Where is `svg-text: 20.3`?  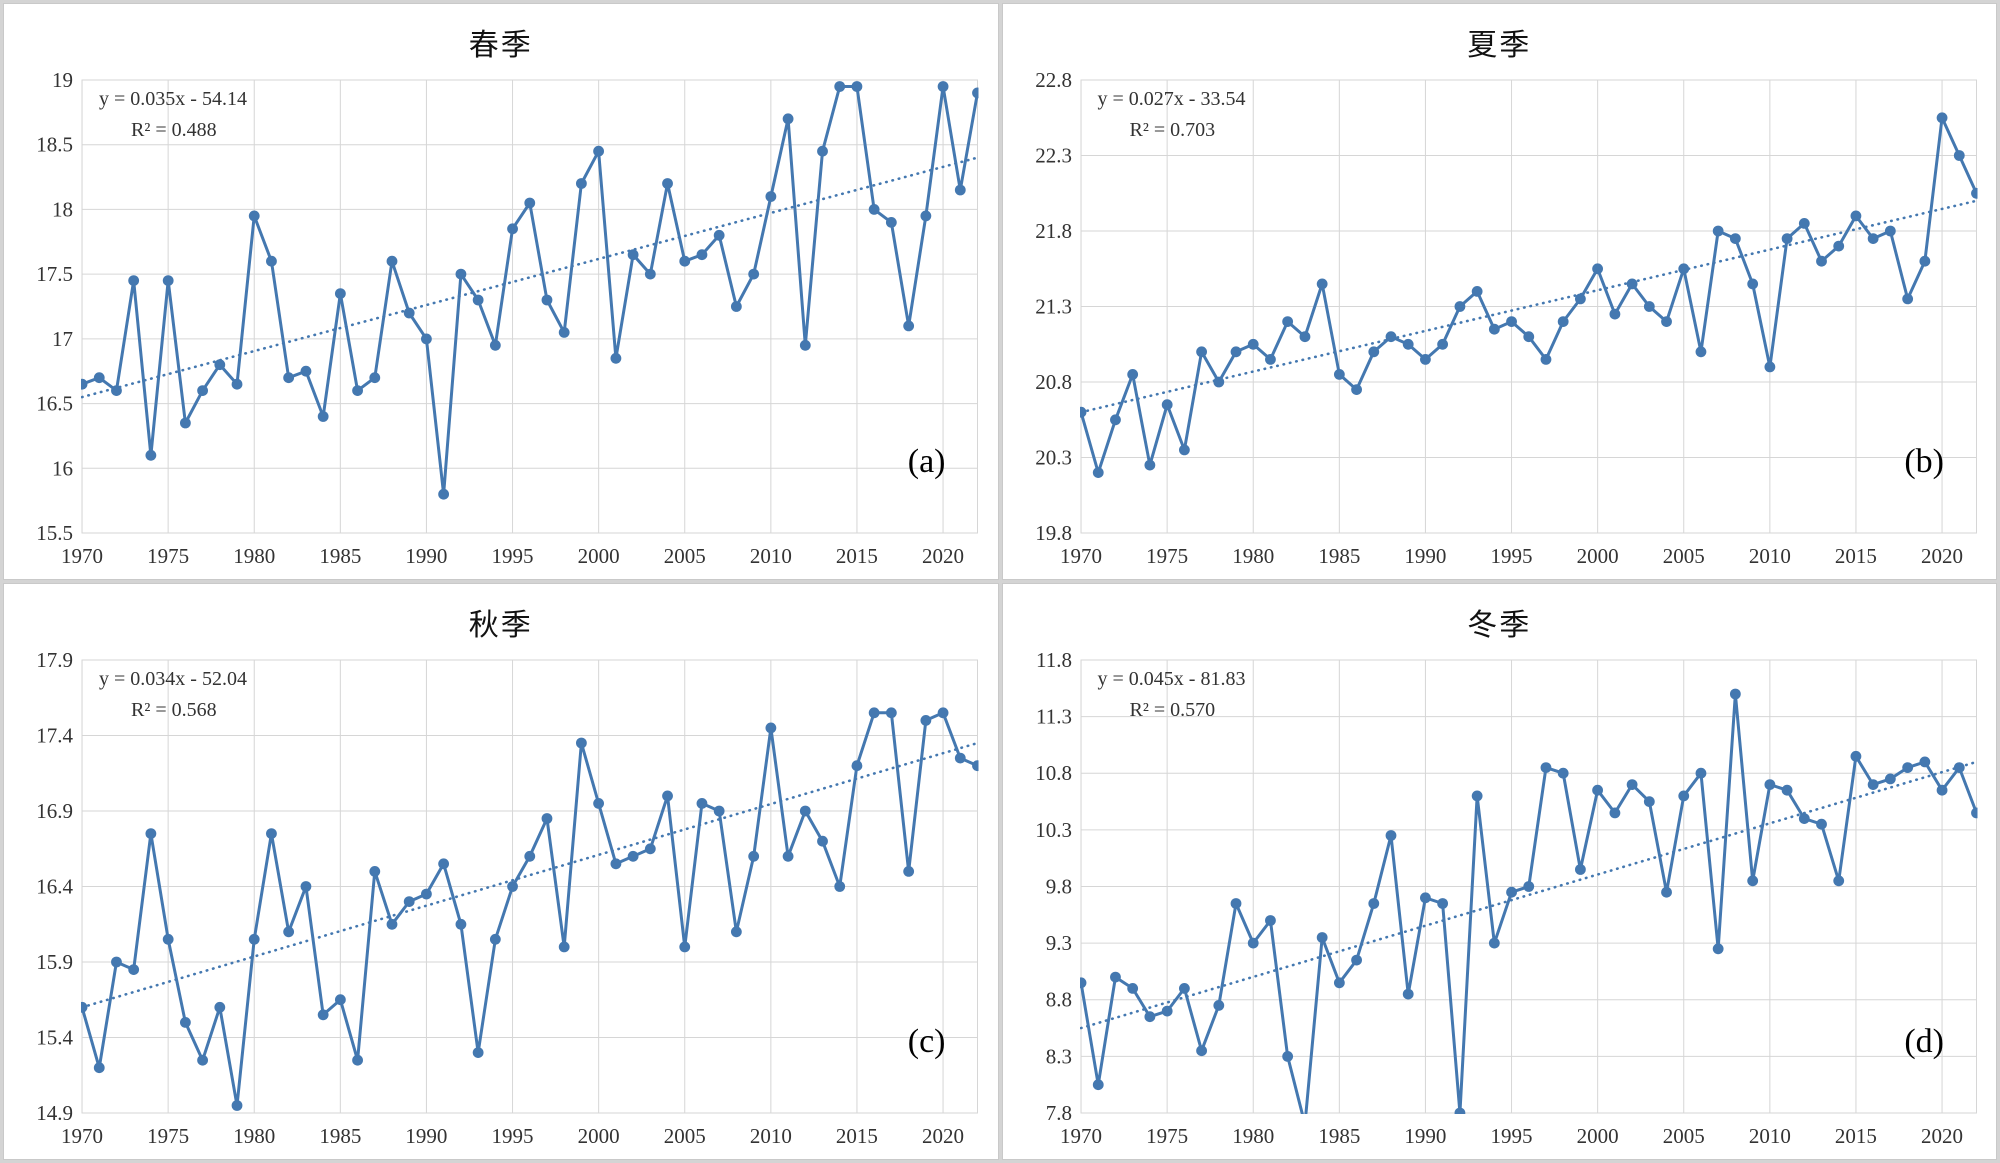
svg-text: 20.3 is located at coordinates (1053, 458).